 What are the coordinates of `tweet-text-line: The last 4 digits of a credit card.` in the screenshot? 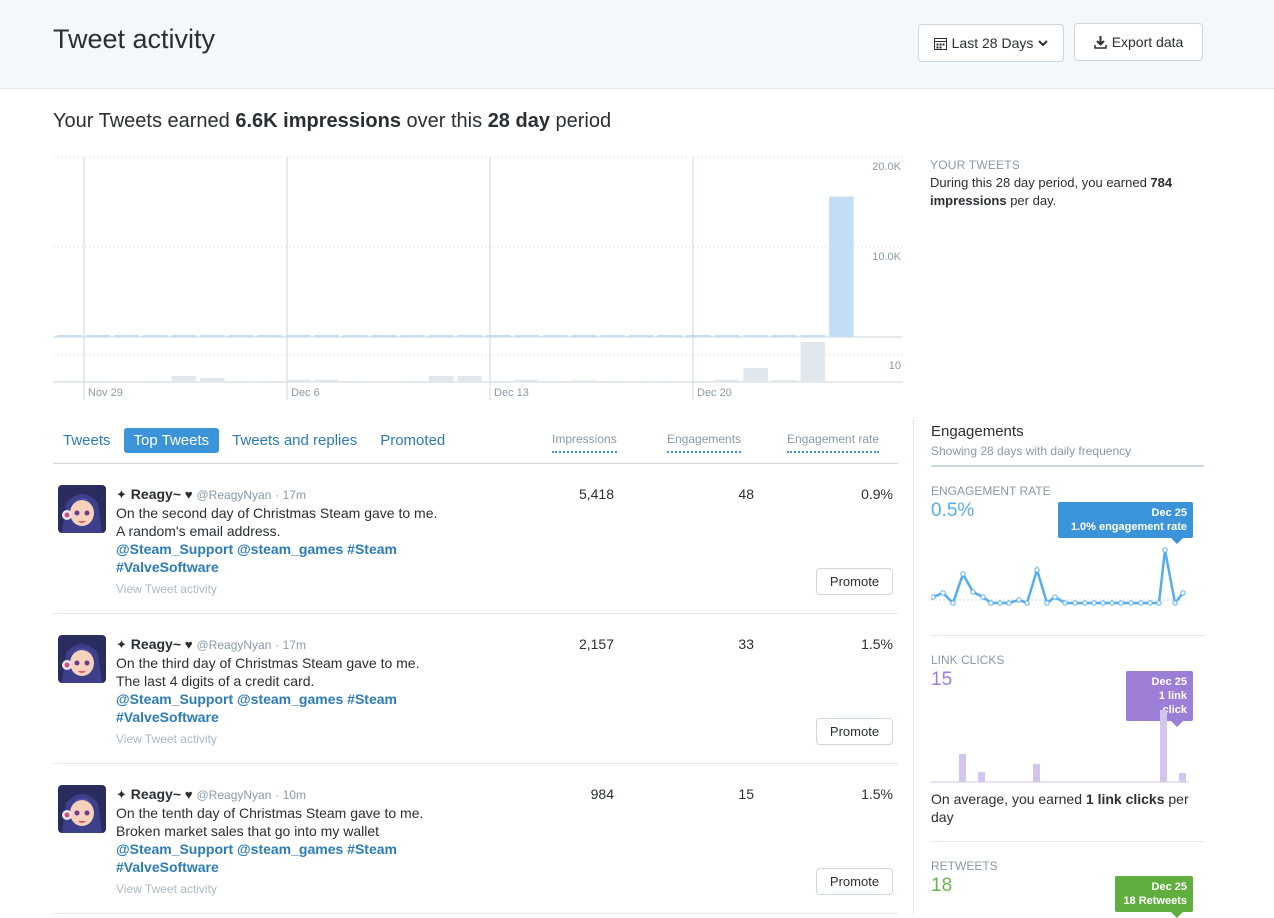 It's located at (215, 681).